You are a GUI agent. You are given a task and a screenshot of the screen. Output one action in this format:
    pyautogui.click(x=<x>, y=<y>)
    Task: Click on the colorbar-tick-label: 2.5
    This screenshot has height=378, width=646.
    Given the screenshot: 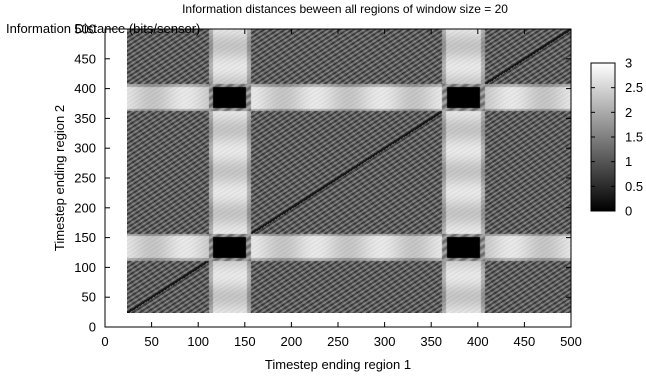 What is the action you would take?
    pyautogui.click(x=634, y=87)
    